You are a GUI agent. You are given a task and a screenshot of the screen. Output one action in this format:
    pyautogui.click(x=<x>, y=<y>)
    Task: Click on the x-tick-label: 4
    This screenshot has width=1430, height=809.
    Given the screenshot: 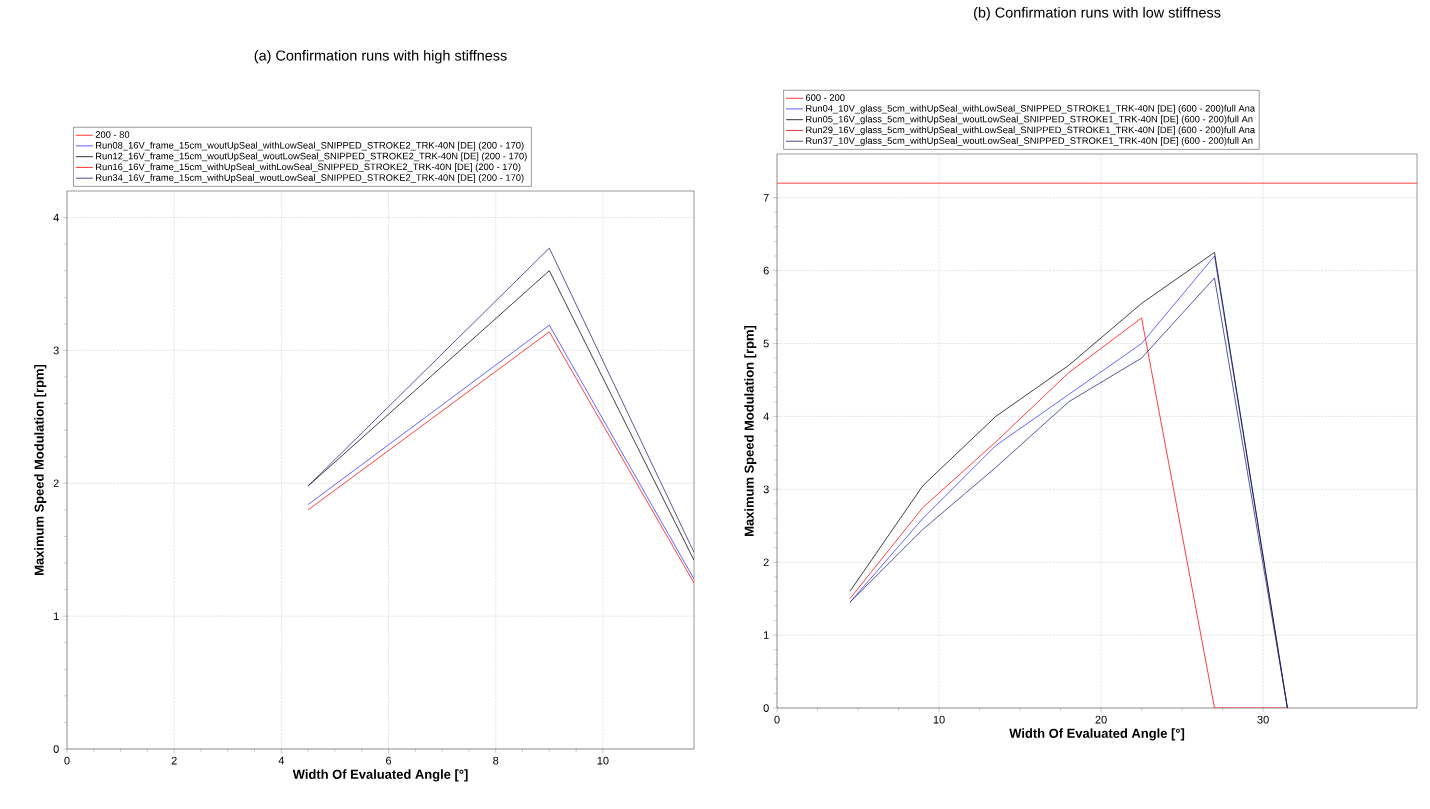 What is the action you would take?
    pyautogui.click(x=281, y=760)
    